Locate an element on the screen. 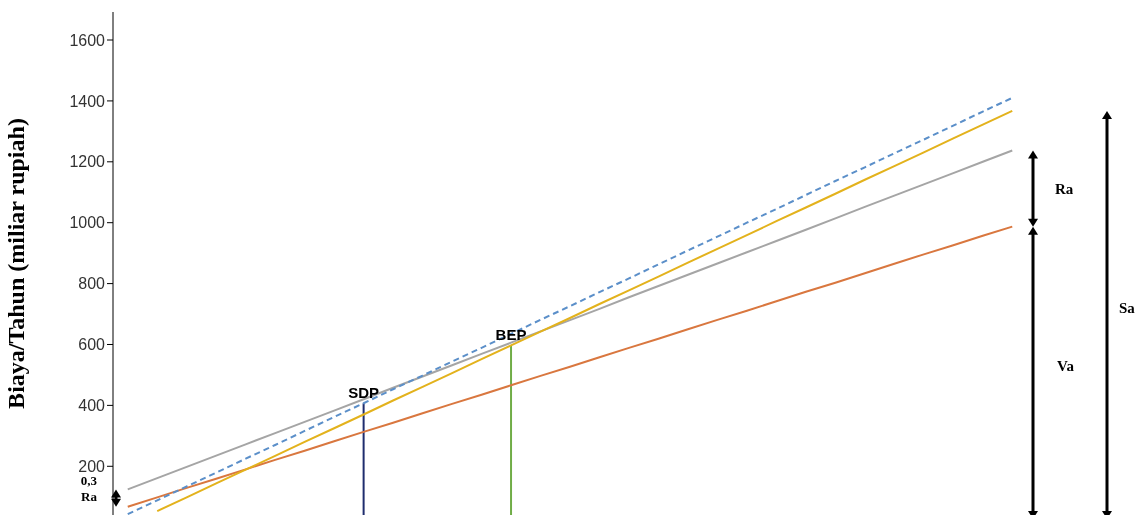  text: 0,3 is located at coordinates (89, 481).